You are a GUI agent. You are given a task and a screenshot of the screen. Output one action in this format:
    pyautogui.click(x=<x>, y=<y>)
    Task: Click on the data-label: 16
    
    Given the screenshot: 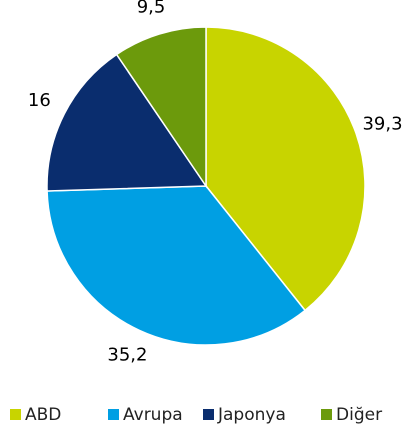 What is the action you would take?
    pyautogui.click(x=39, y=100)
    